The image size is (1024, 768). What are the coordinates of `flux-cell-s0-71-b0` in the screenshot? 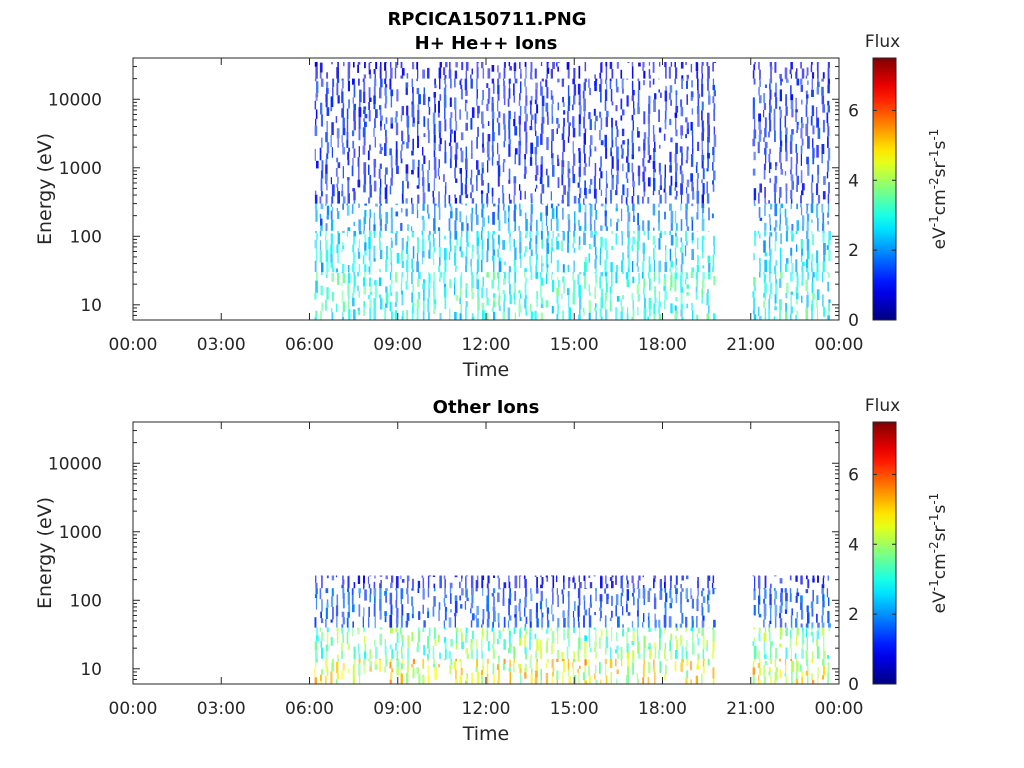 It's located at (698, 659).